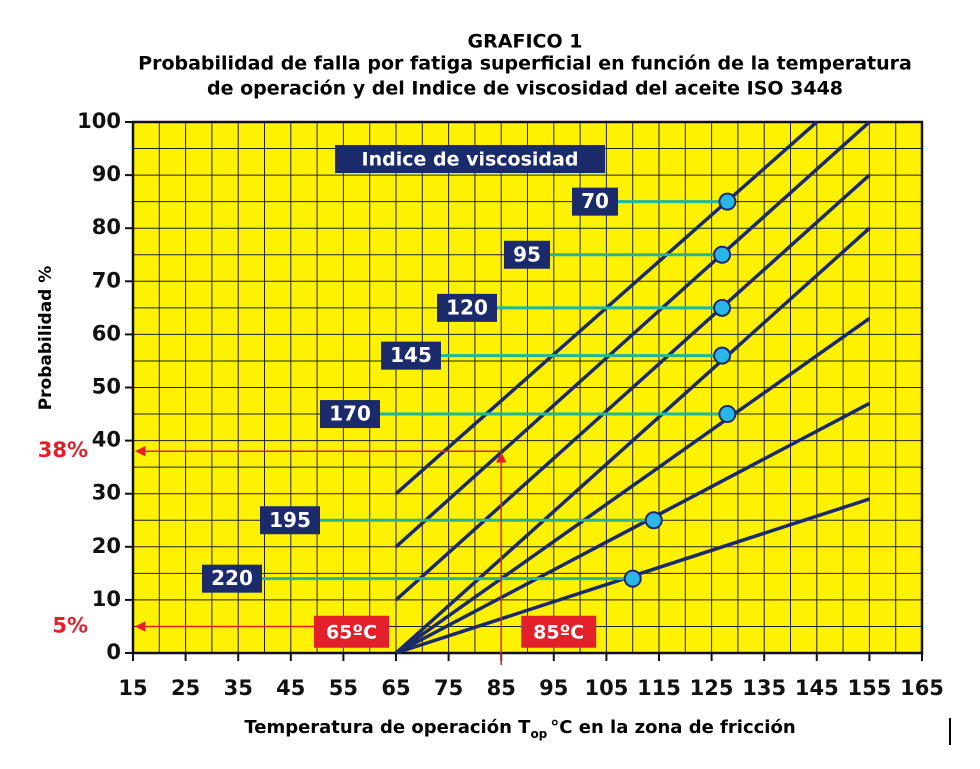 This screenshot has width=980, height=769. What do you see at coordinates (501, 688) in the screenshot?
I see `x-tick-label: 85` at bounding box center [501, 688].